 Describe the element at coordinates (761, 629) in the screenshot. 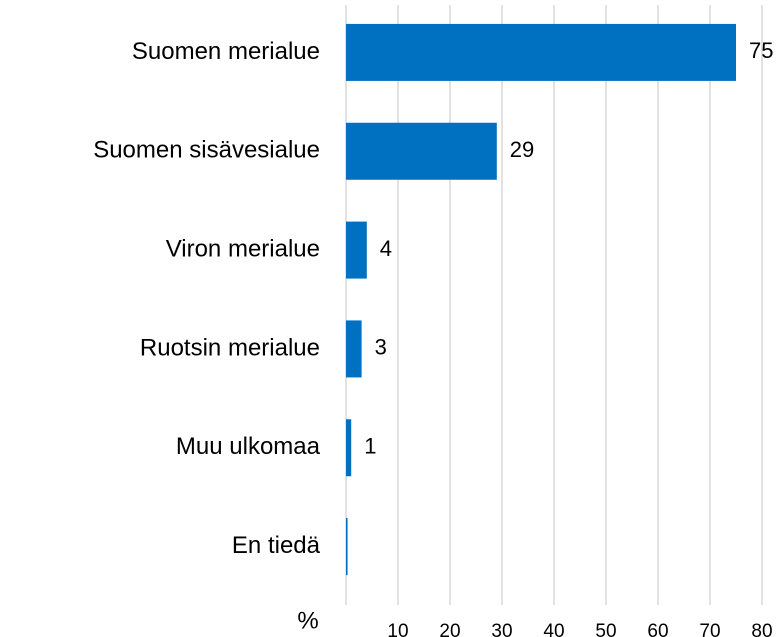

I see `x-tick-label: 80` at that location.